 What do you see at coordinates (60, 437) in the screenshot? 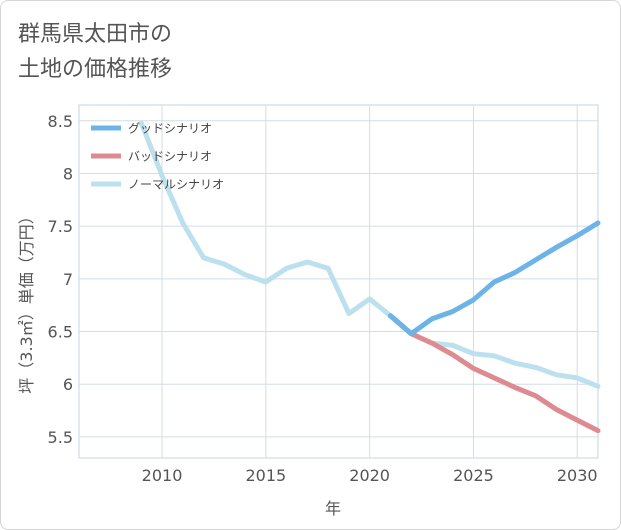
I see `y-tick-label: 5.5` at bounding box center [60, 437].